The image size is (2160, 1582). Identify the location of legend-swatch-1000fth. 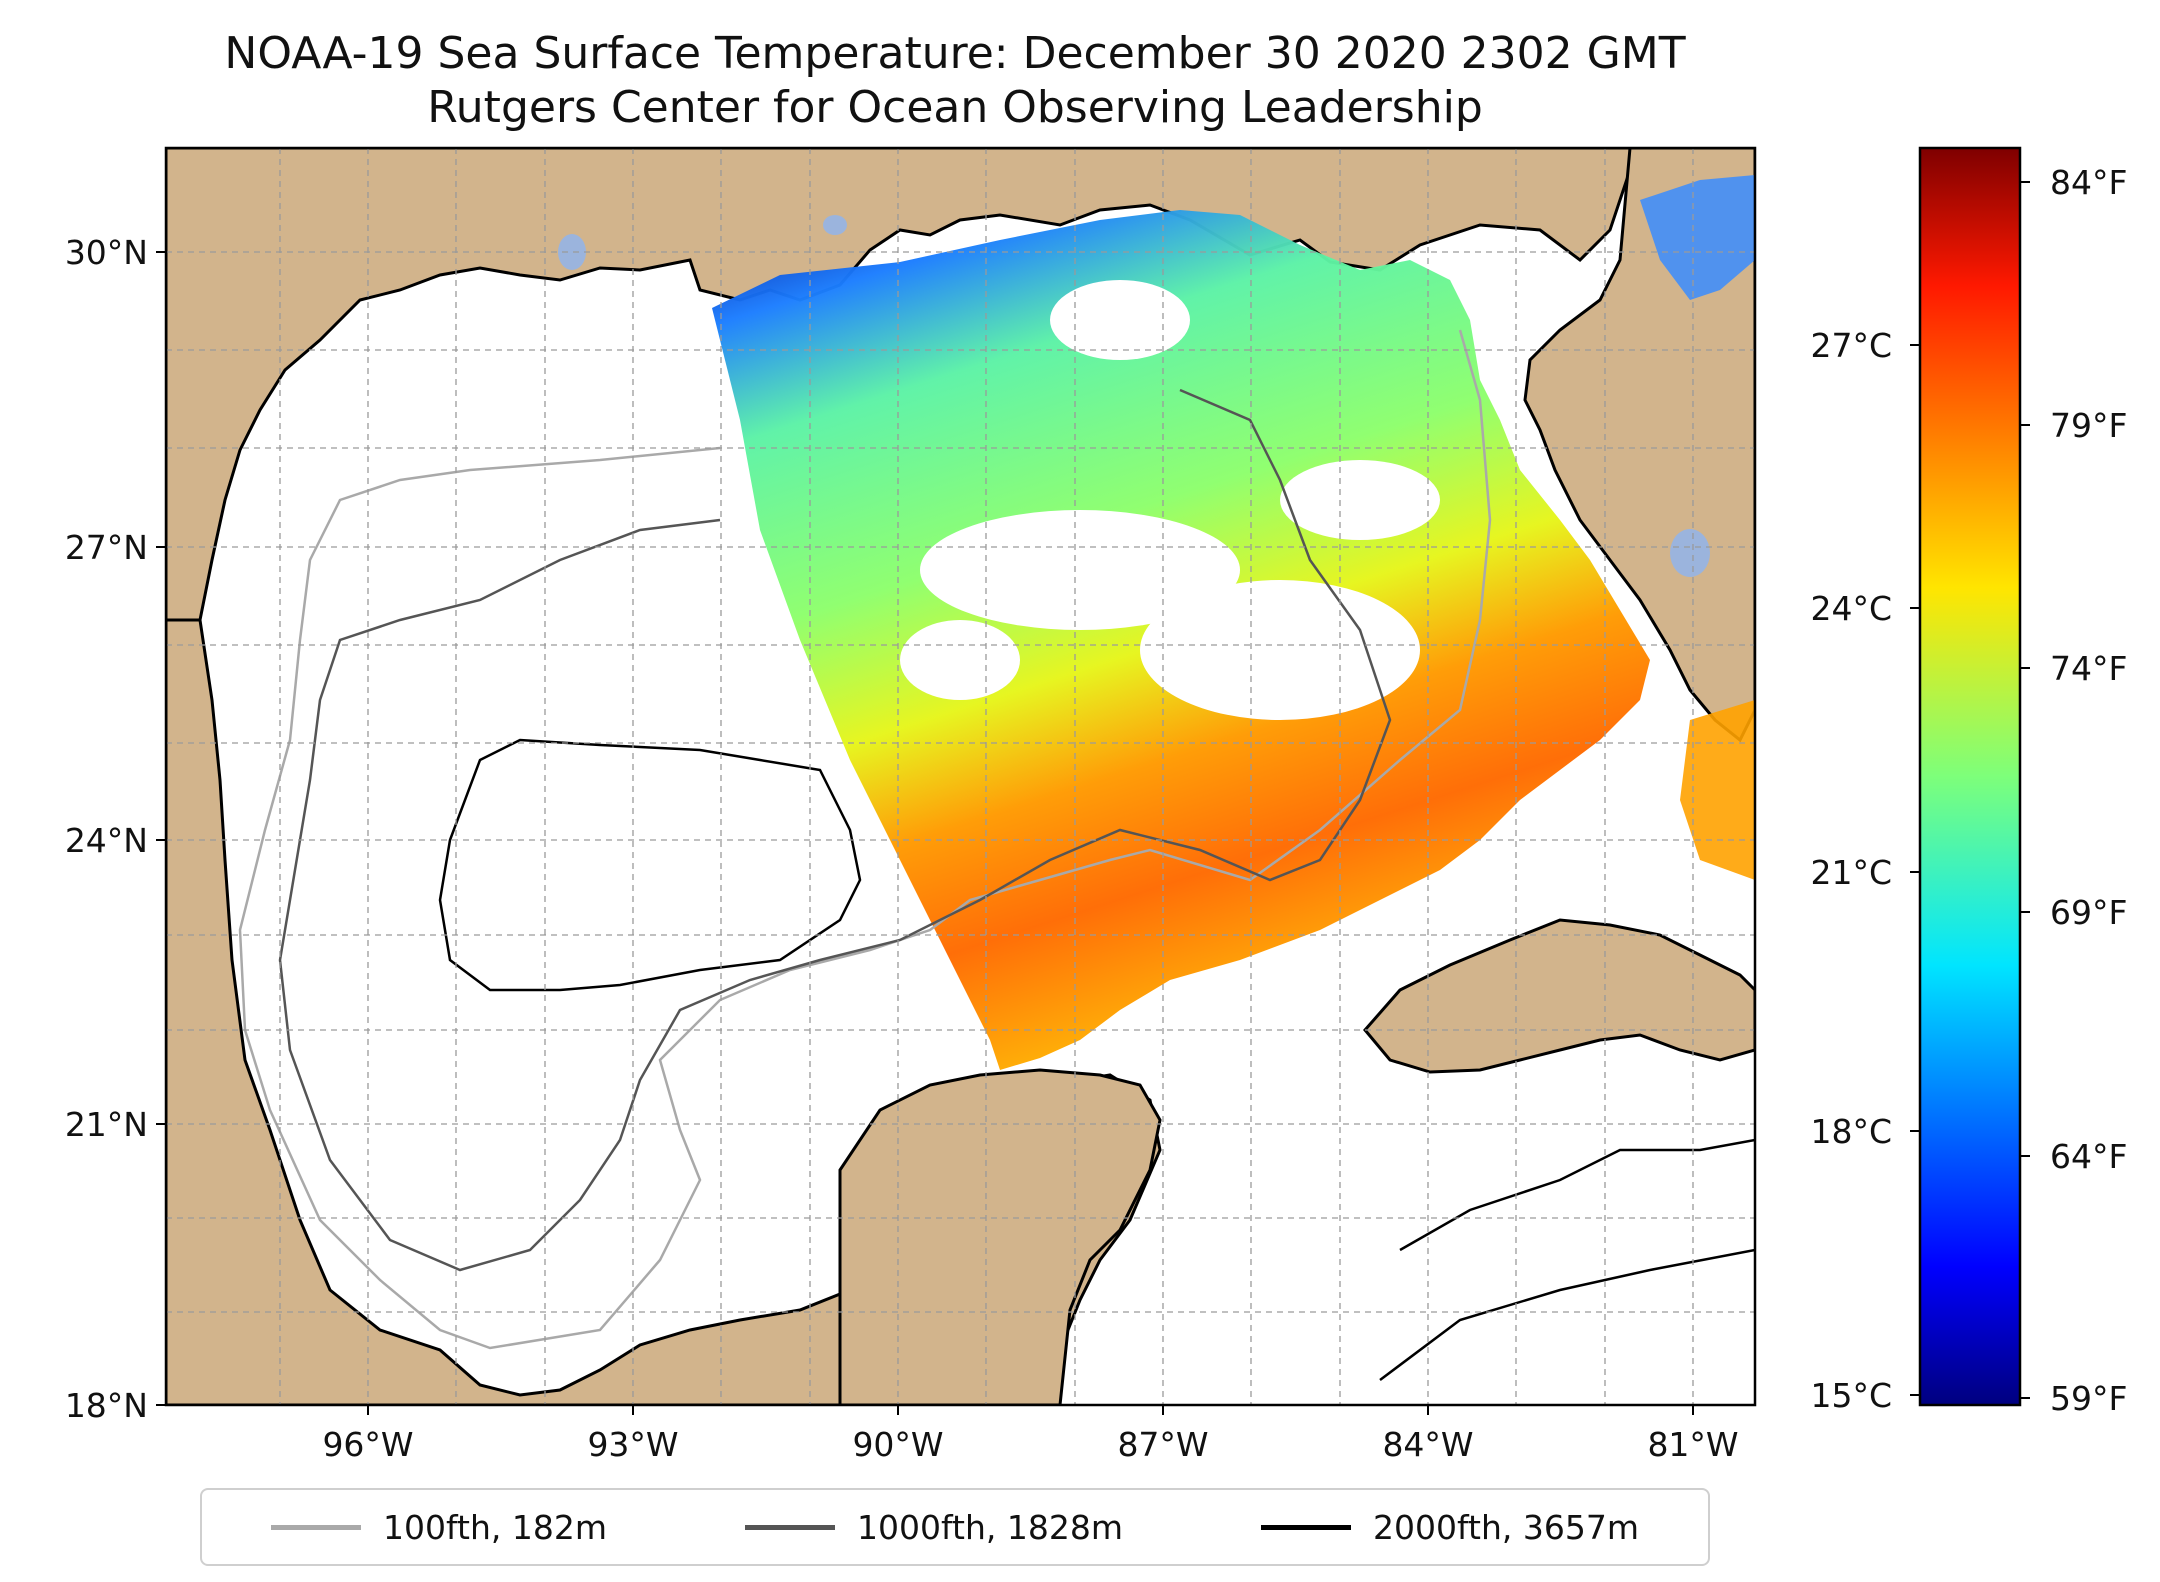
(790, 1527).